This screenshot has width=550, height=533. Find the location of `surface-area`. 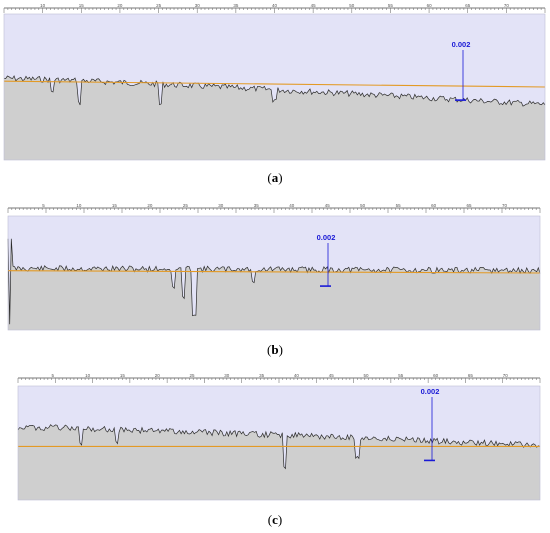

surface-area is located at coordinates (279, 462).